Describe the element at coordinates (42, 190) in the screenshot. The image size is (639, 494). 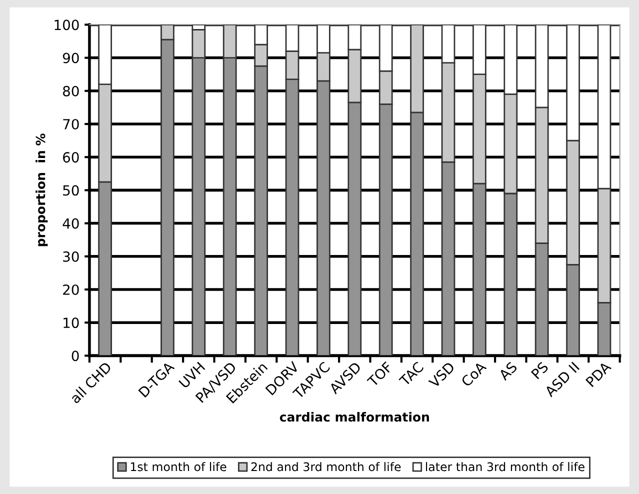
I see `y-axis-title: proportion in %` at that location.